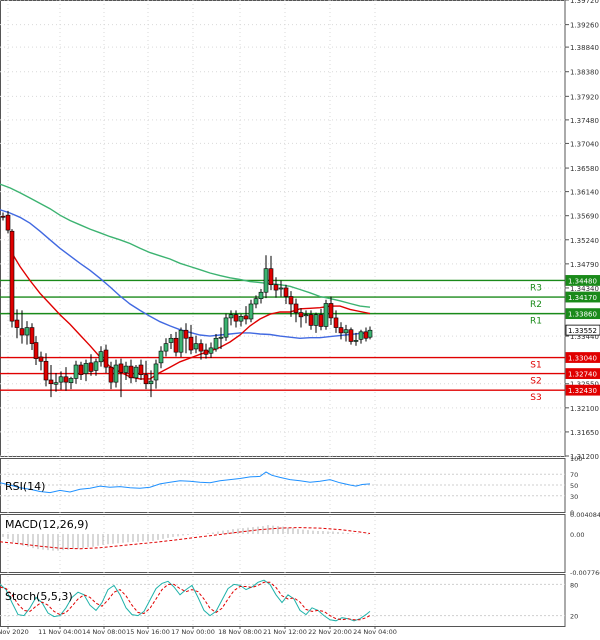 The image size is (600, 640). Describe the element at coordinates (584, 289) in the screenshot. I see `y-tick-label: 1.34340` at that location.